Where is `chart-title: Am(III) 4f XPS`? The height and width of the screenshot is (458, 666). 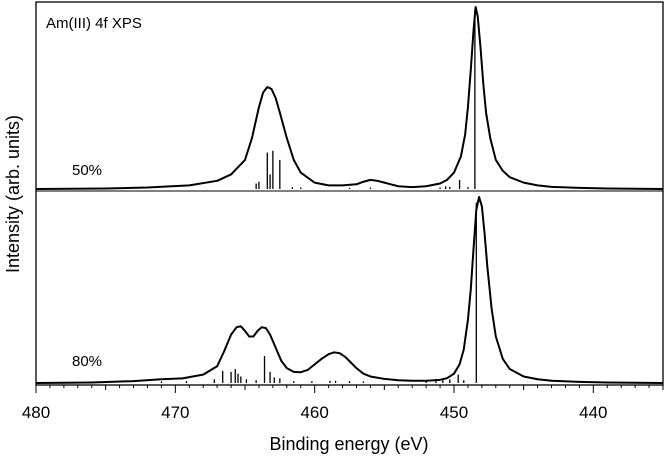 chart-title: Am(III) 4f XPS is located at coordinates (94, 23).